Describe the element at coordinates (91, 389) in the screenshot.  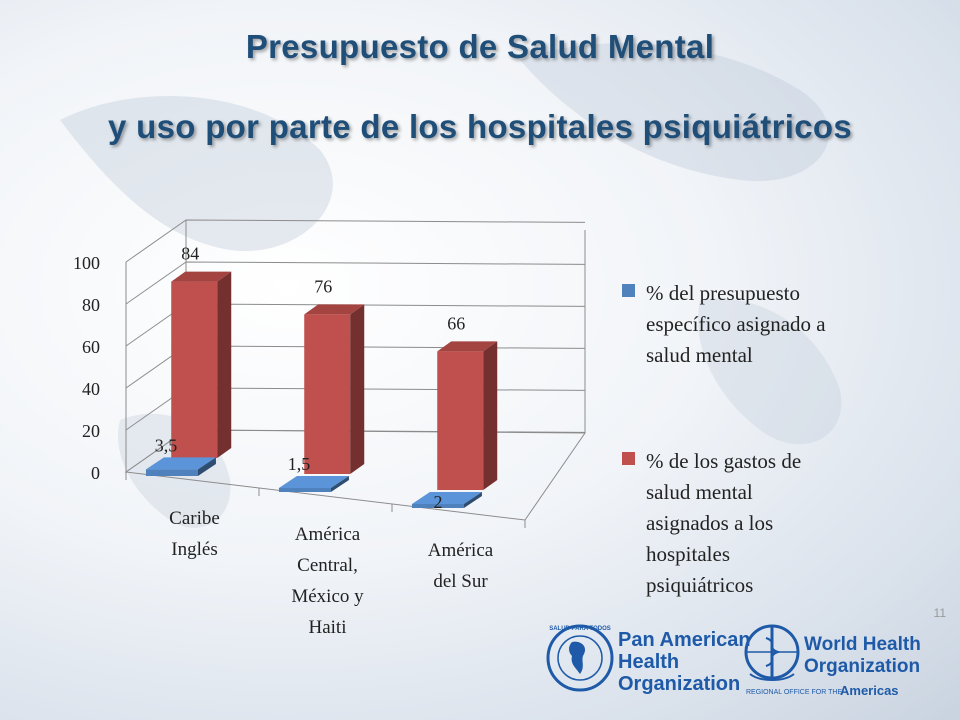
I see `y-tick-label: 40` at that location.